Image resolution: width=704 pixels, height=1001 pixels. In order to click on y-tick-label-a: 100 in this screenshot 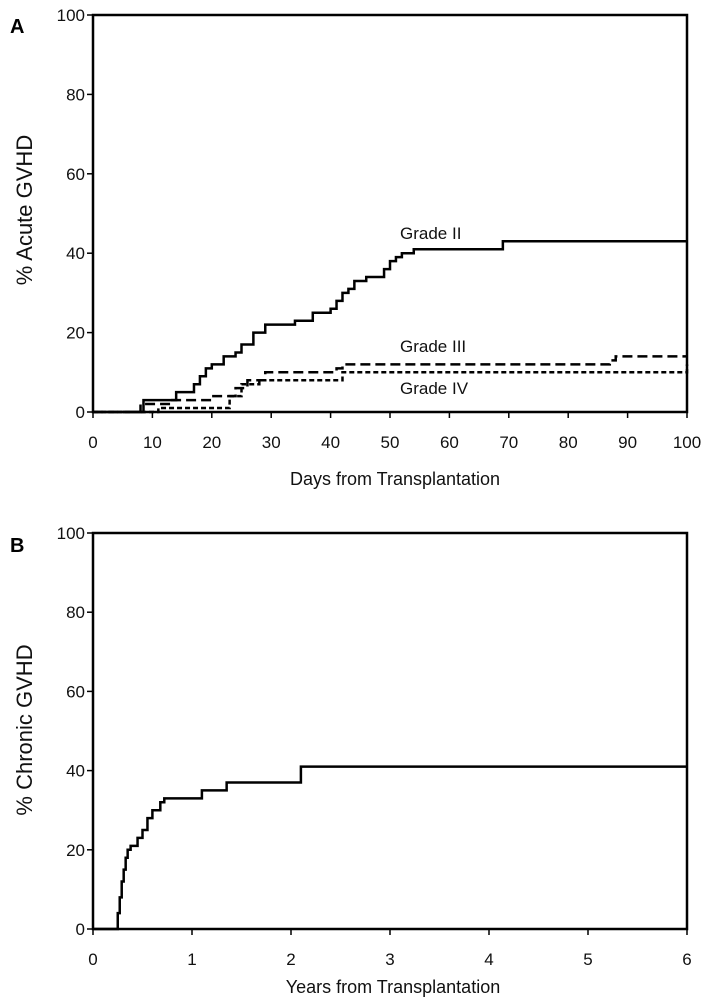, I will do `click(71, 15)`.